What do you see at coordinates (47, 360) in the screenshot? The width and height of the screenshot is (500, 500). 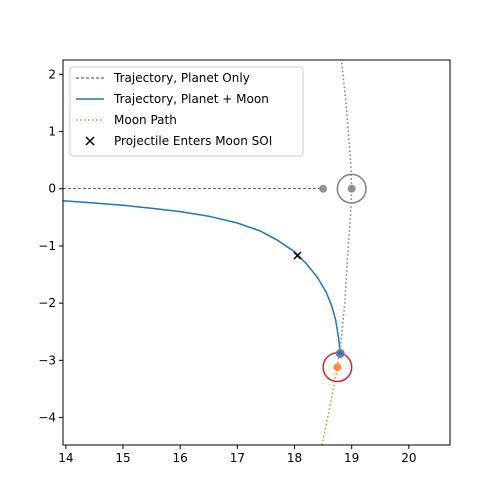 I see `y-tick-label--3: −3` at bounding box center [47, 360].